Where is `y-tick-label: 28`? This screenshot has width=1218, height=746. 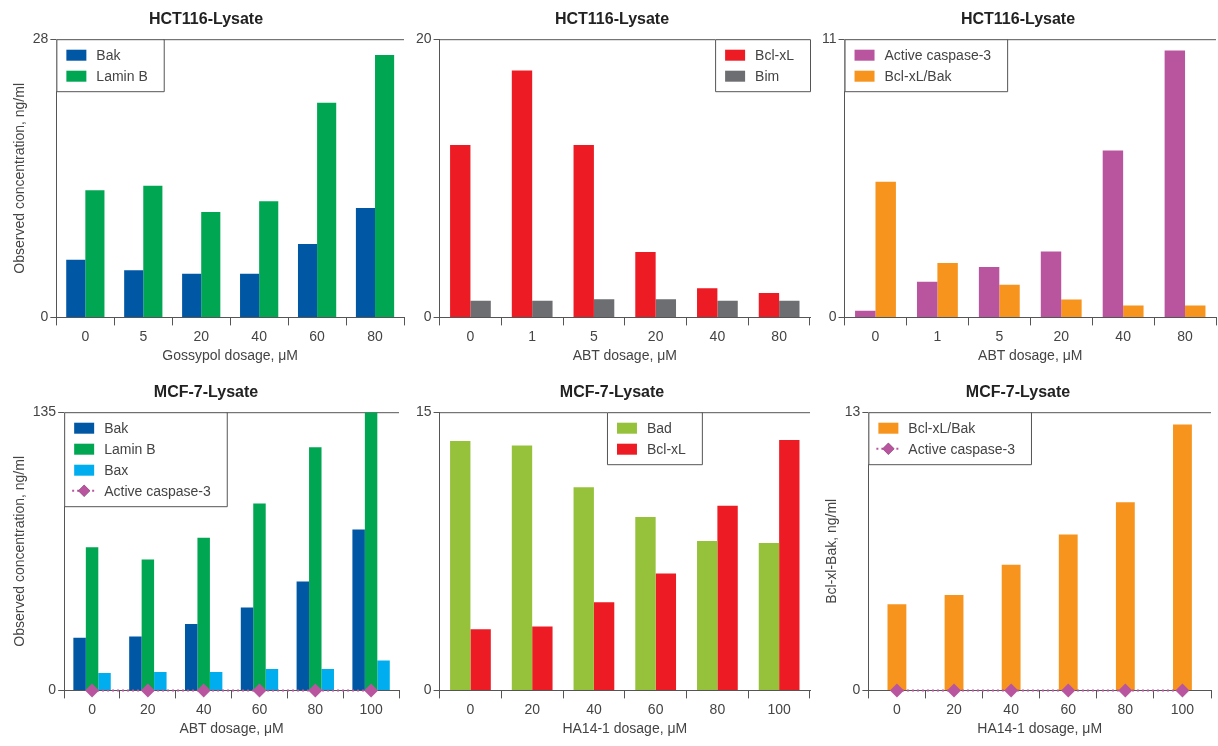
y-tick-label: 28 is located at coordinates (40, 38).